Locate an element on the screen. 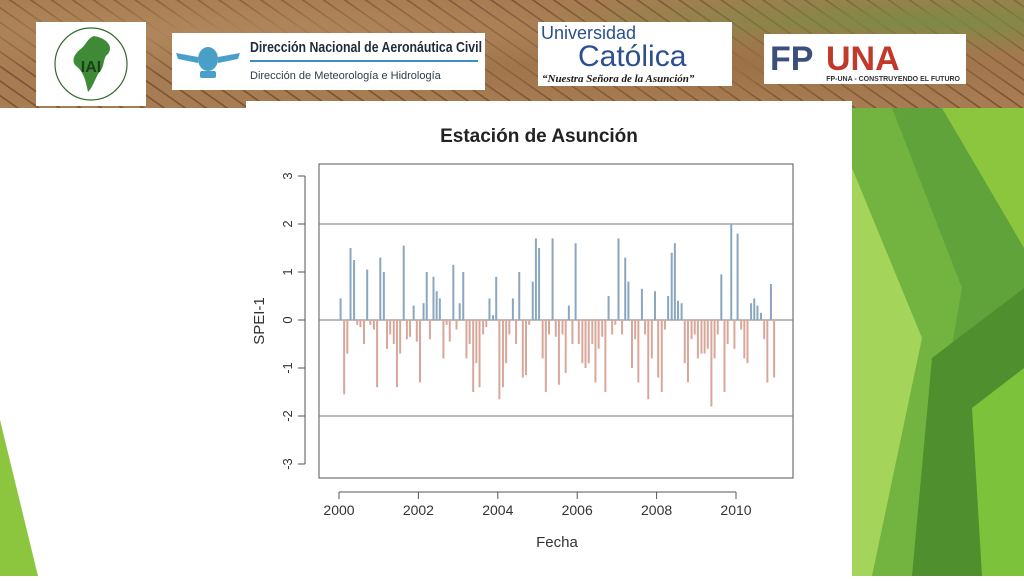 This screenshot has height=581, width=1024. iai-logo: IAI is located at coordinates (91, 64).